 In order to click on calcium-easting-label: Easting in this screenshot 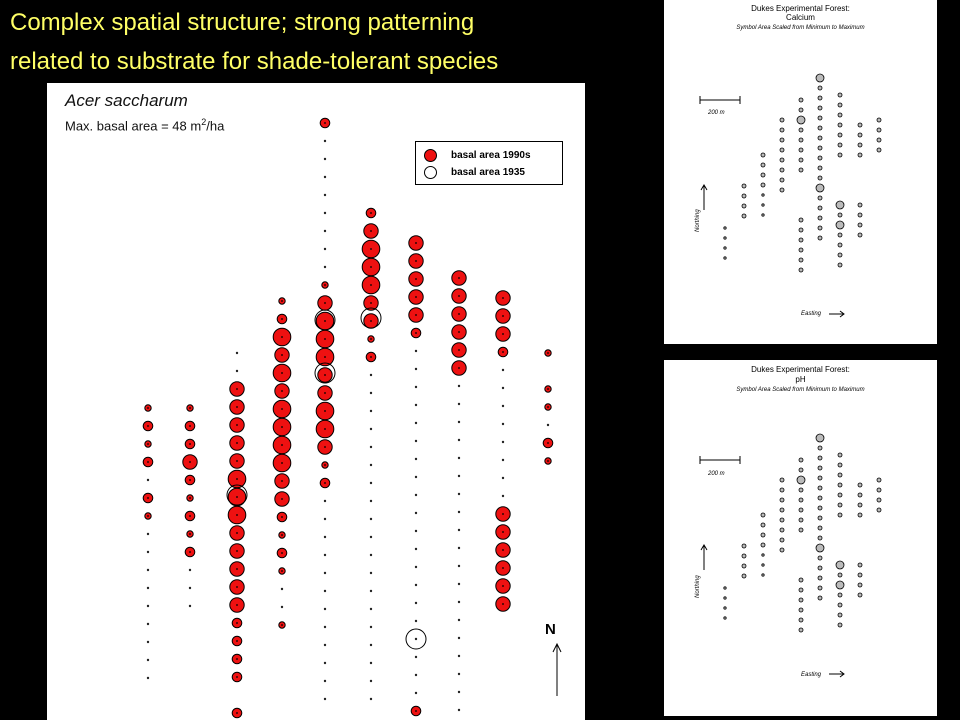, I will do `click(811, 314)`.